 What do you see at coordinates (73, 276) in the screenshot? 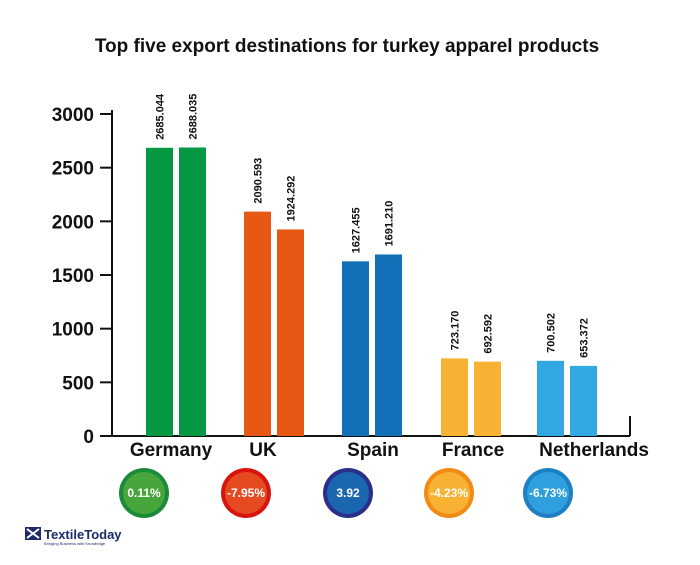
I see `y-tick-label: 1500` at bounding box center [73, 276].